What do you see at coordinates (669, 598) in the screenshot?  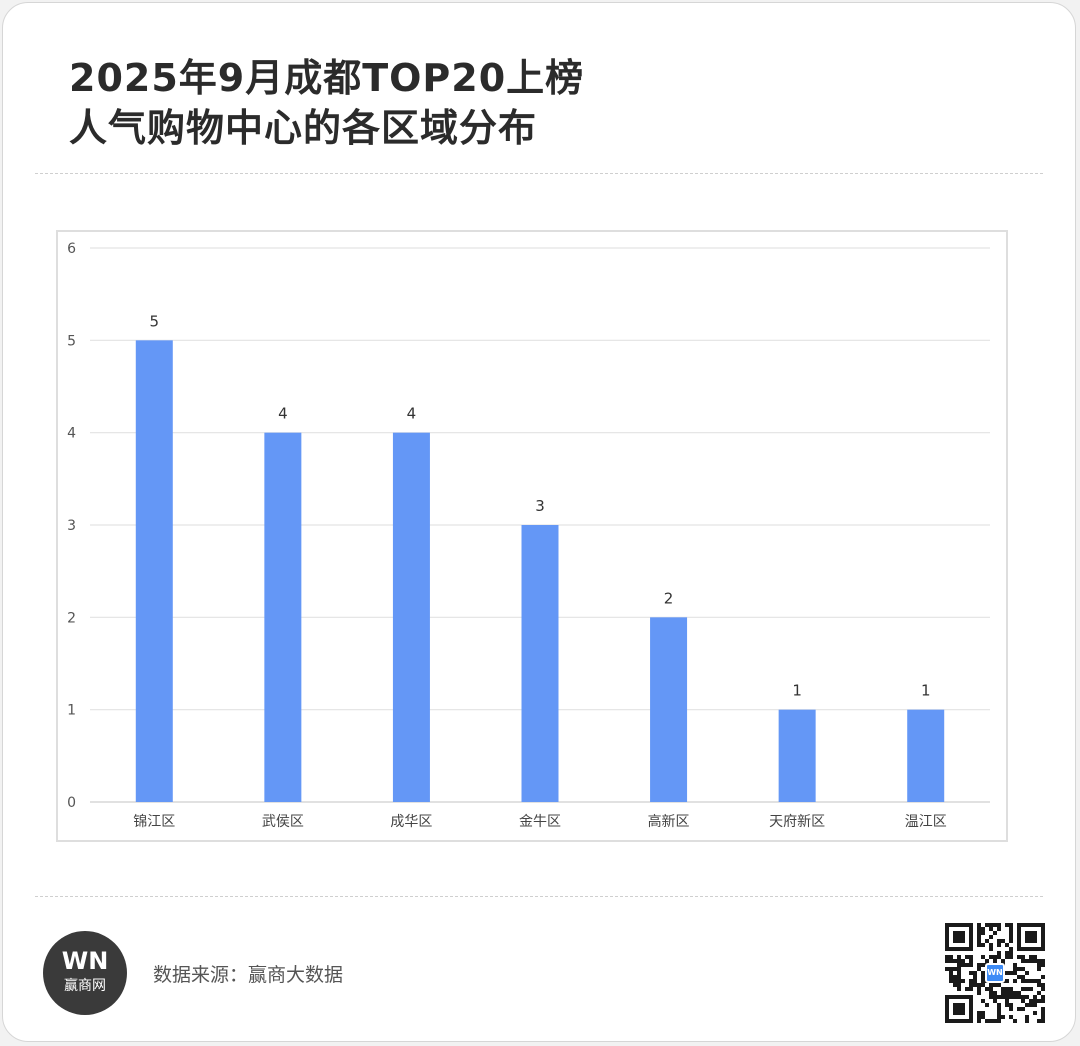 I see `data-label: 2` at bounding box center [669, 598].